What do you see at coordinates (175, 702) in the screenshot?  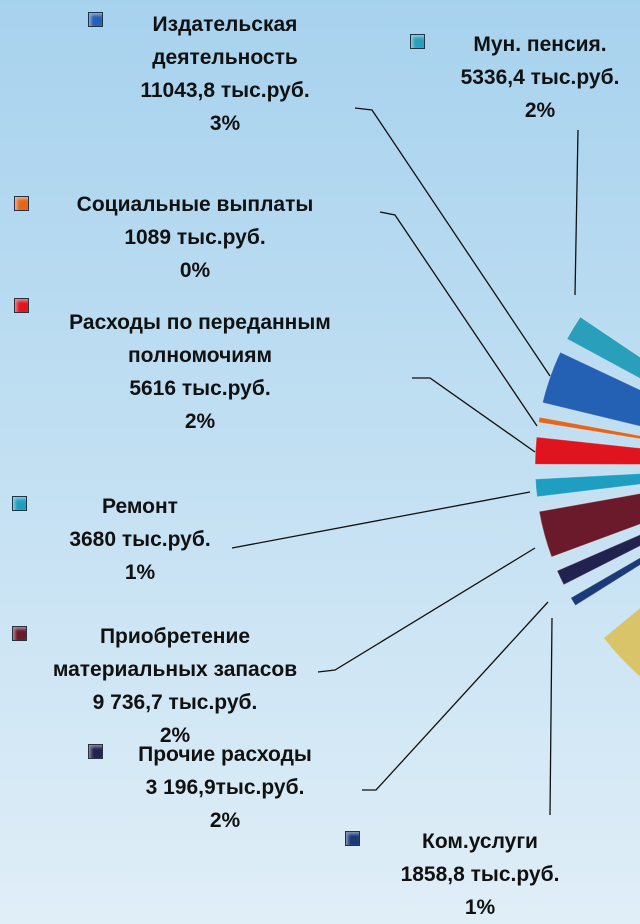 I see `label-amount: 9 736,7 тыс.руб.` at bounding box center [175, 702].